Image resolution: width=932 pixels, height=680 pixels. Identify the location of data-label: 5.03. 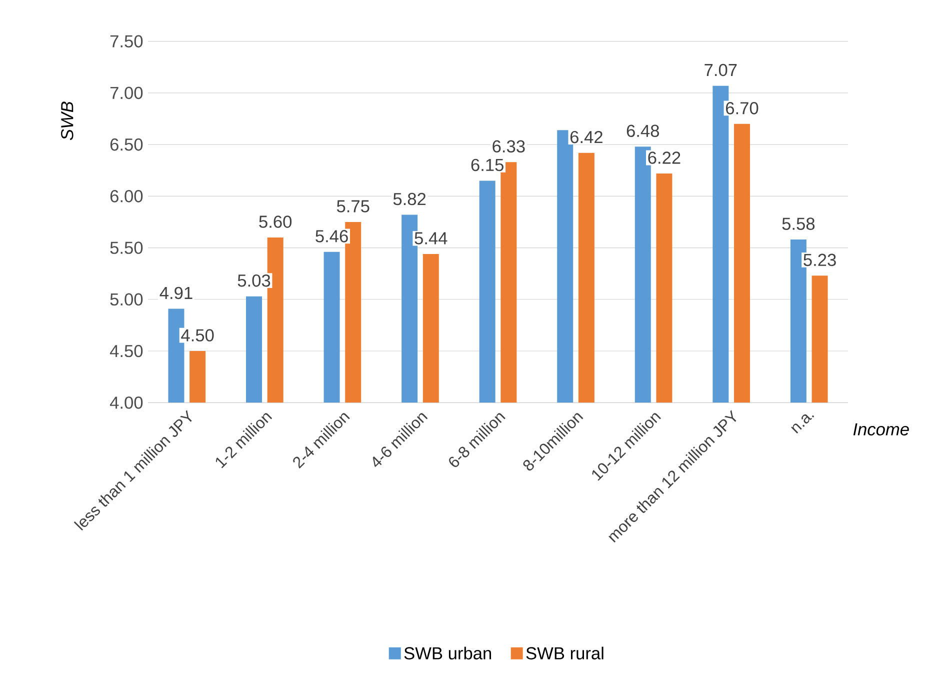
(254, 280).